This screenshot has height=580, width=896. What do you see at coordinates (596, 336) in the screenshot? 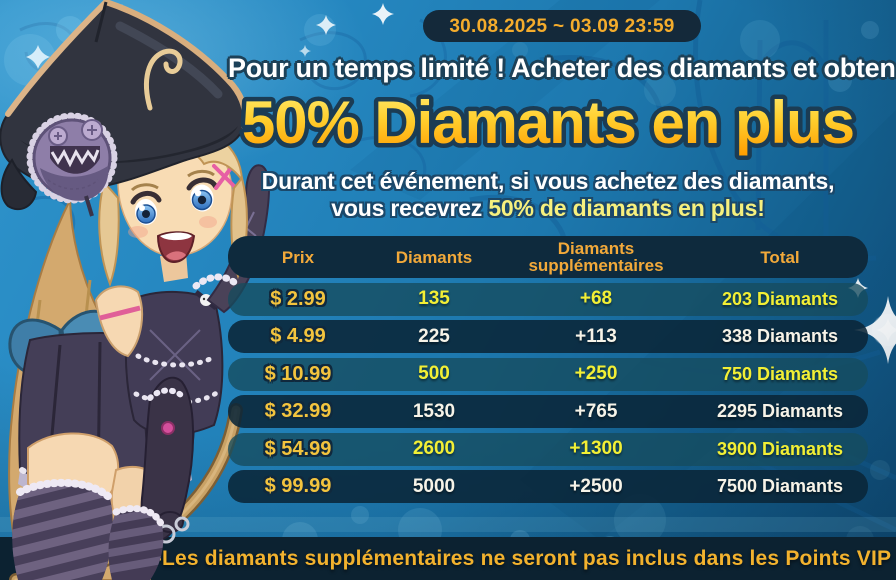
I see `extra-cell: +113` at bounding box center [596, 336].